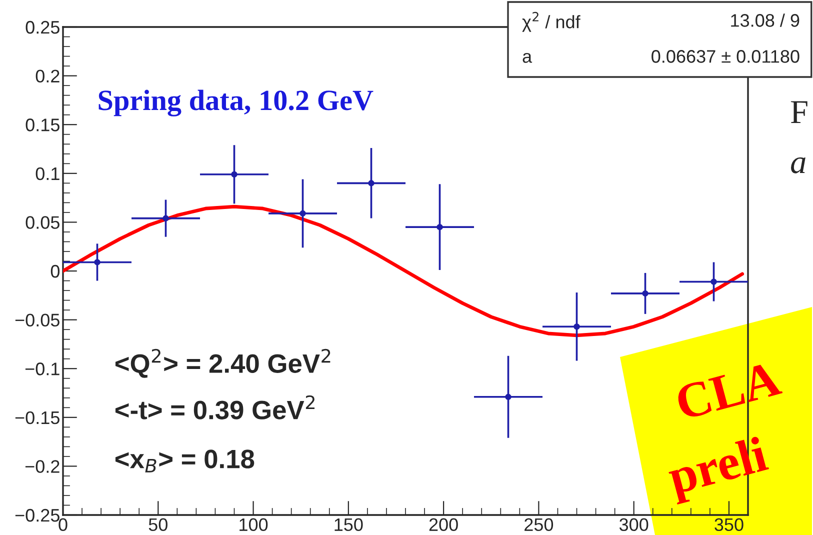  What do you see at coordinates (539, 525) in the screenshot?
I see `x-tick-label: 250` at bounding box center [539, 525].